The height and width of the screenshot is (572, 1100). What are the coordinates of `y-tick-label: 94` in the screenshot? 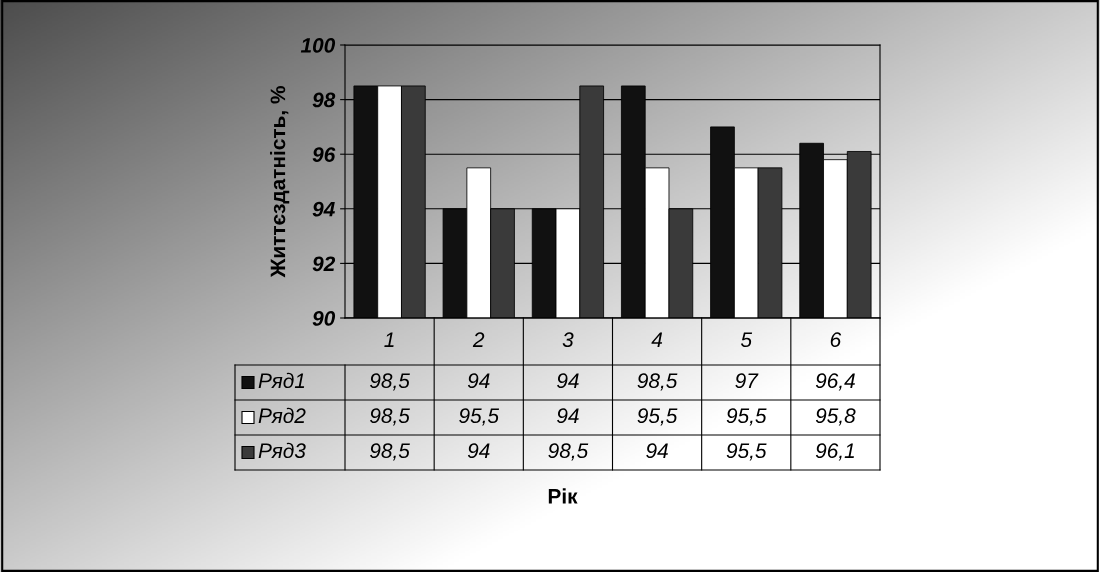 It's located at (323, 209).